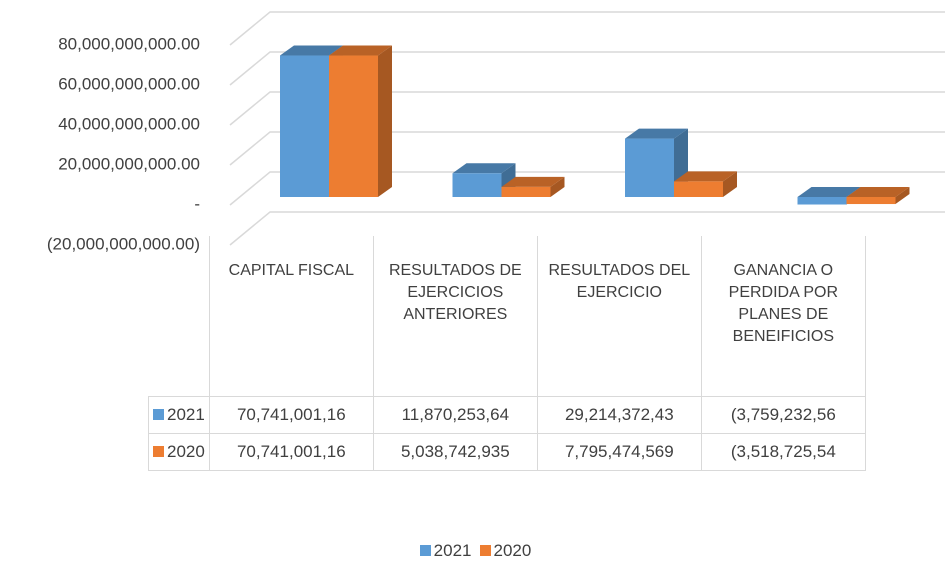  What do you see at coordinates (186, 414) in the screenshot?
I see `series-name: 2021` at bounding box center [186, 414].